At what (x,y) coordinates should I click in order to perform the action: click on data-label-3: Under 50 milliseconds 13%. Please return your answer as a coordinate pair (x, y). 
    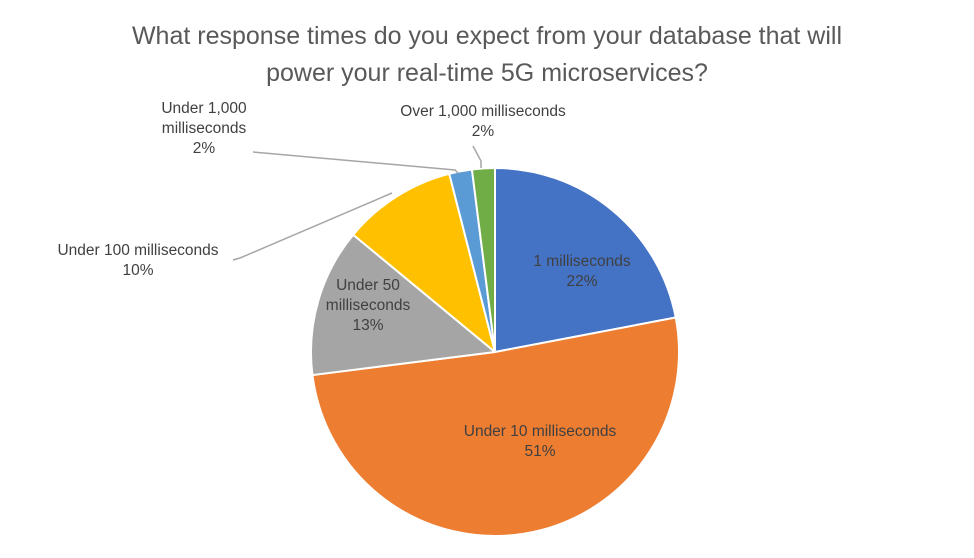
    Looking at the image, I should click on (368, 305).